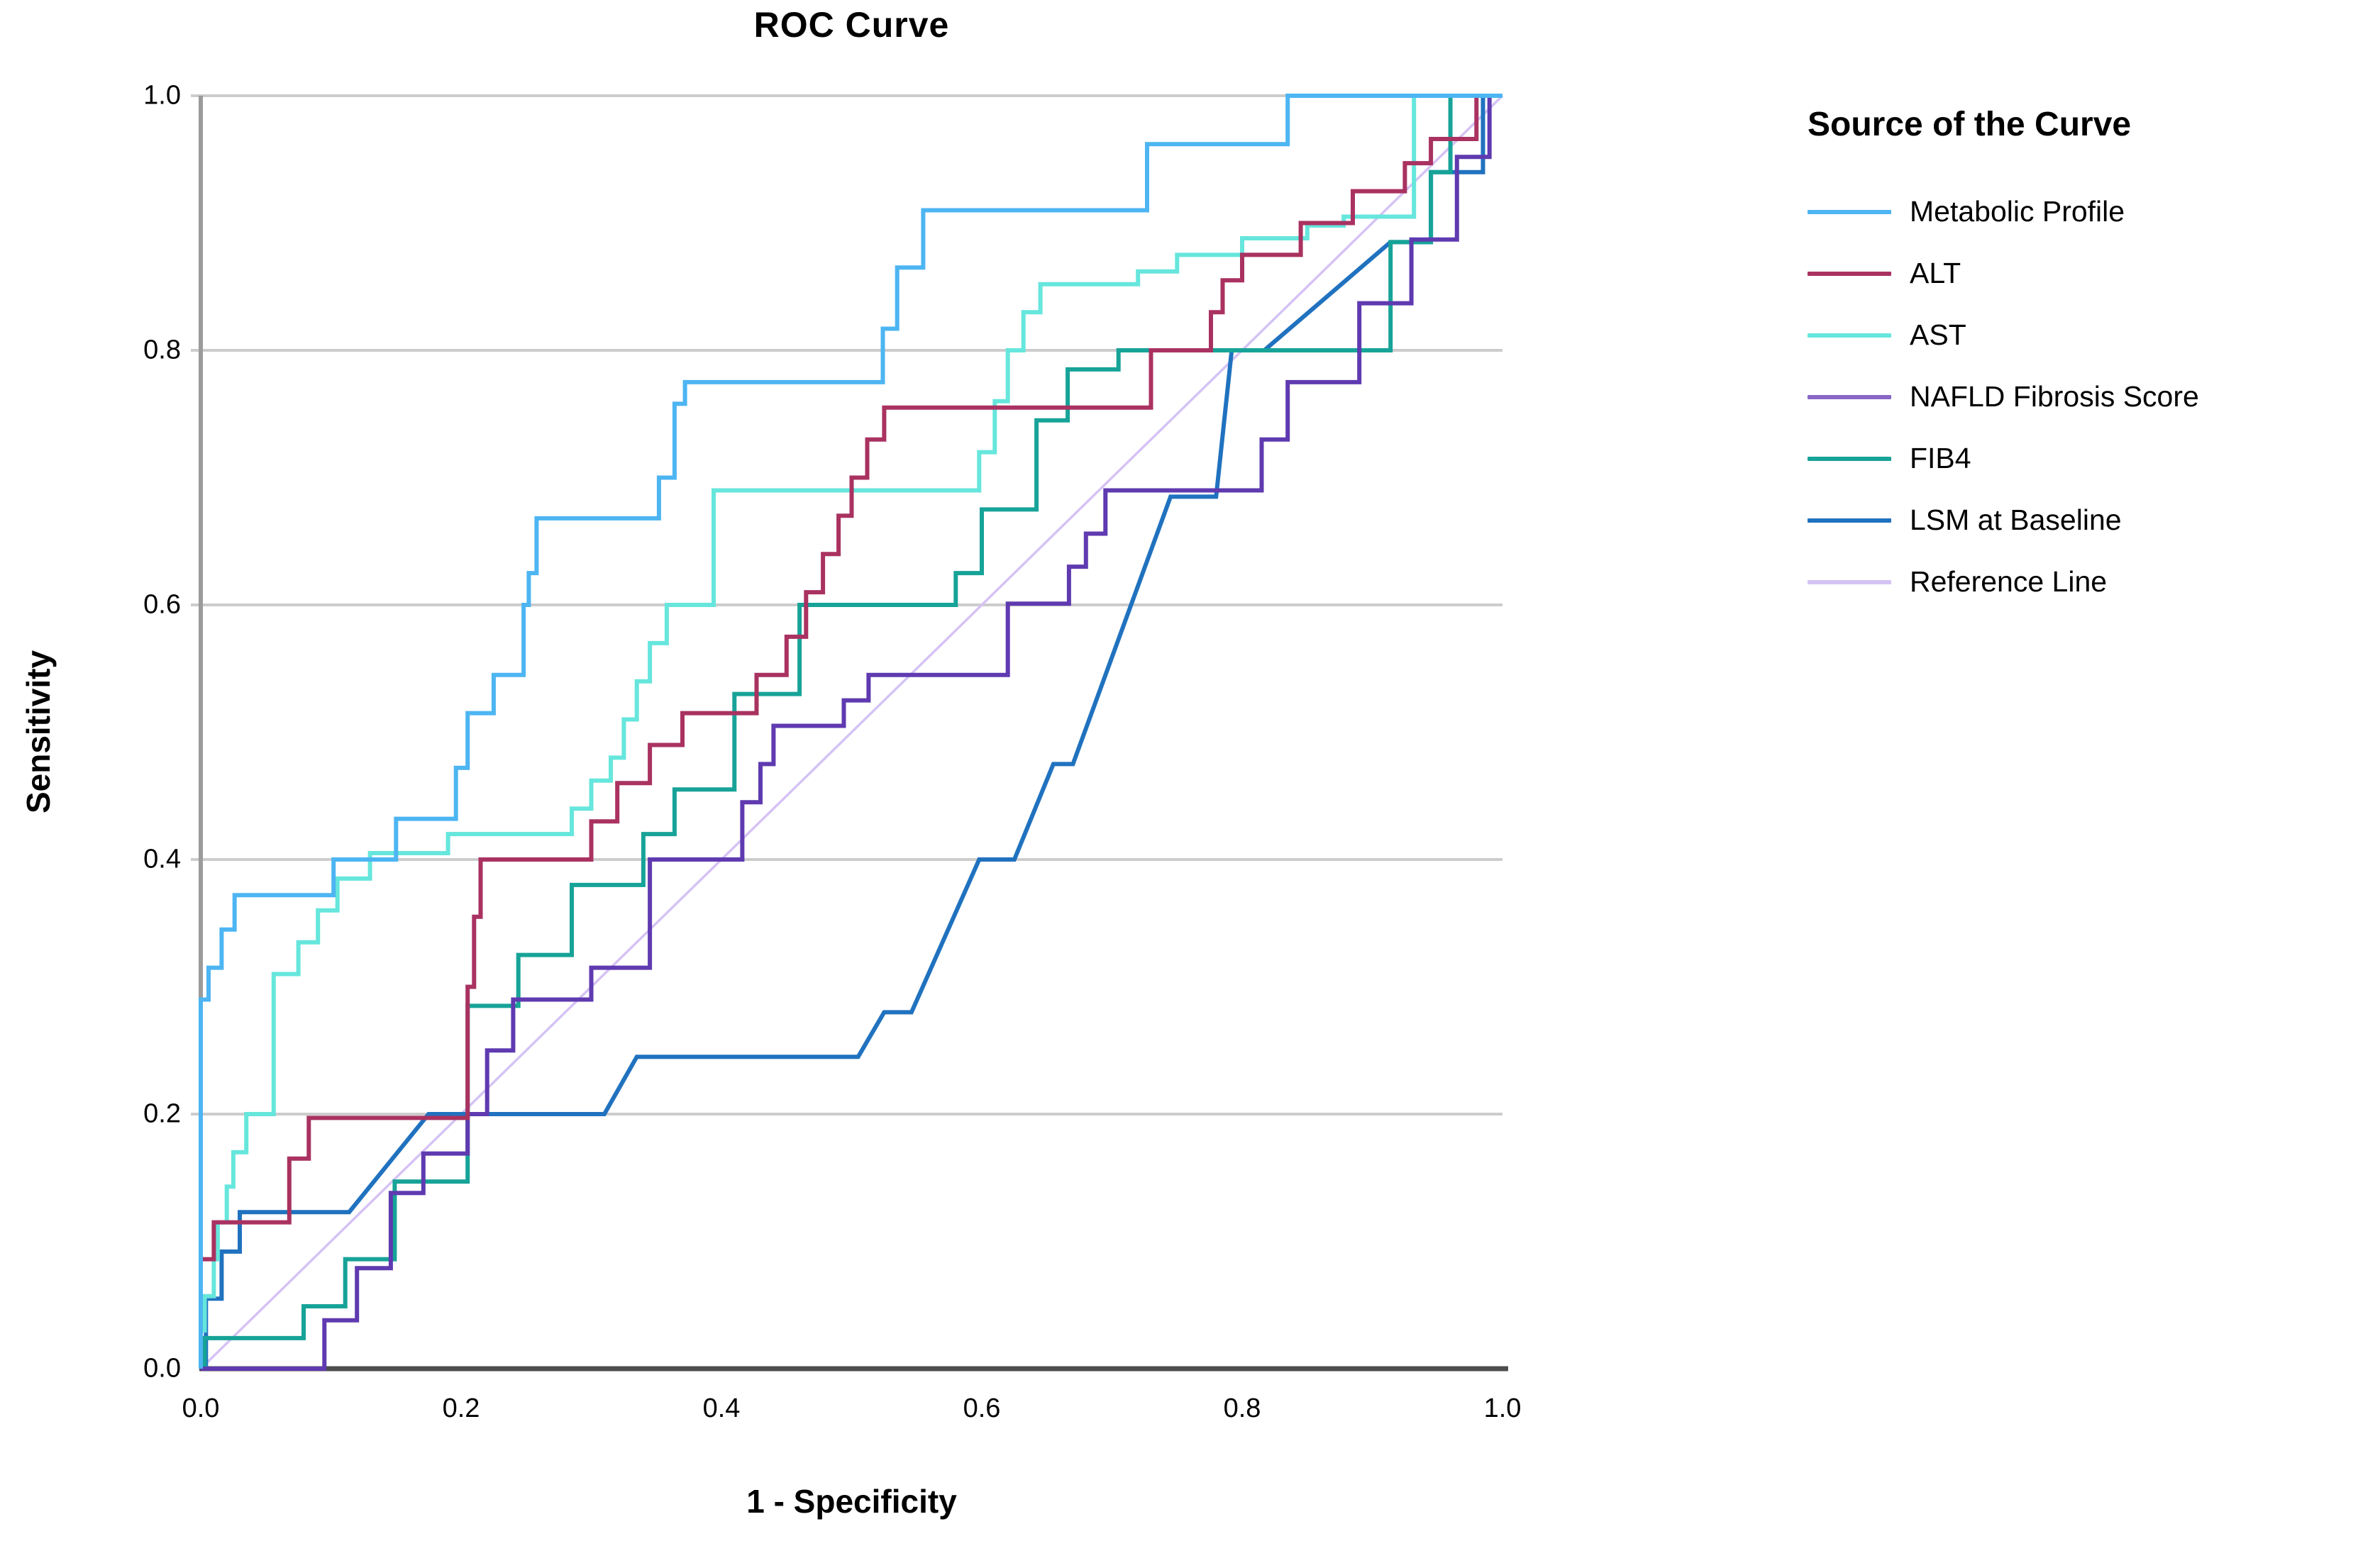  What do you see at coordinates (2088, 273) in the screenshot?
I see `legend-item: ALT` at bounding box center [2088, 273].